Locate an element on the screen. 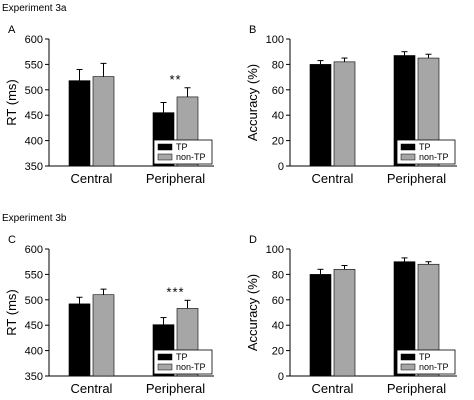 The width and height of the screenshot is (474, 400). significance-marker: ** is located at coordinates (175, 79).